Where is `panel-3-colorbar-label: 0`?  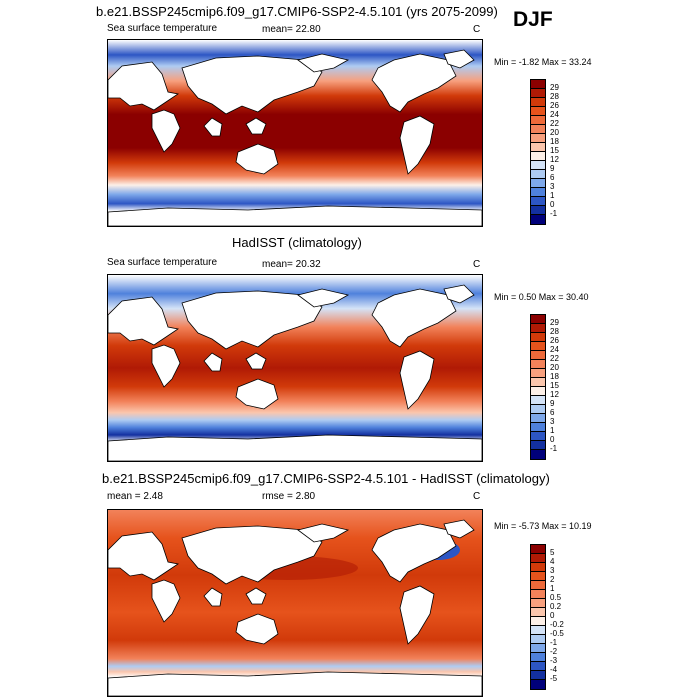 panel-3-colorbar-label: 0 is located at coordinates (552, 615).